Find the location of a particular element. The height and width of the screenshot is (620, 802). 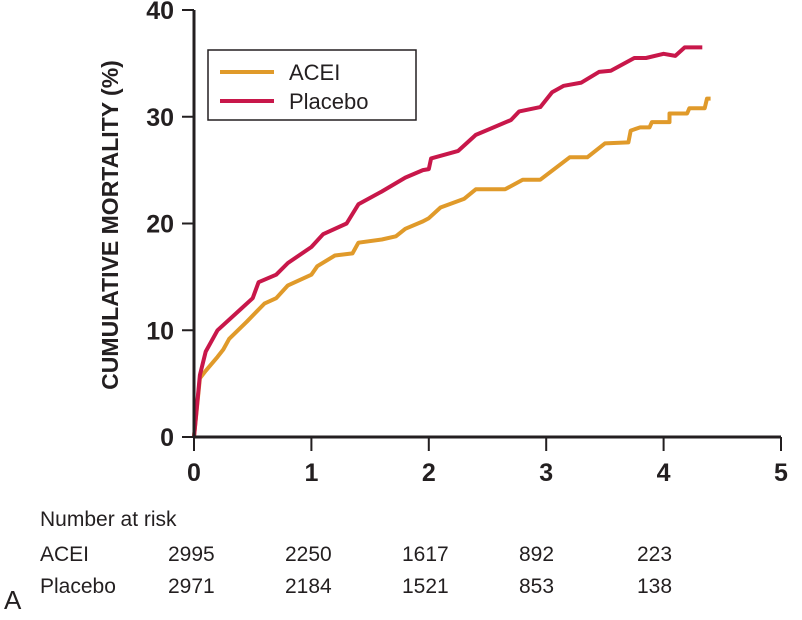

legend: ACEI Placebo is located at coordinates (312, 85).